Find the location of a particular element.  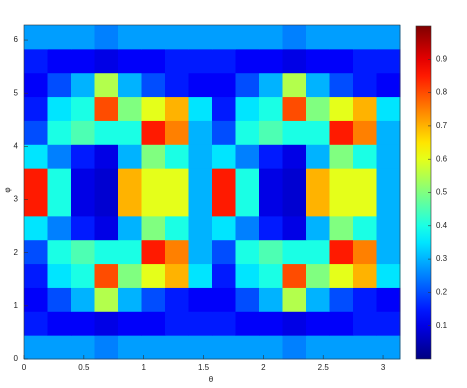

y-tick-label: 6 is located at coordinates (16, 39).